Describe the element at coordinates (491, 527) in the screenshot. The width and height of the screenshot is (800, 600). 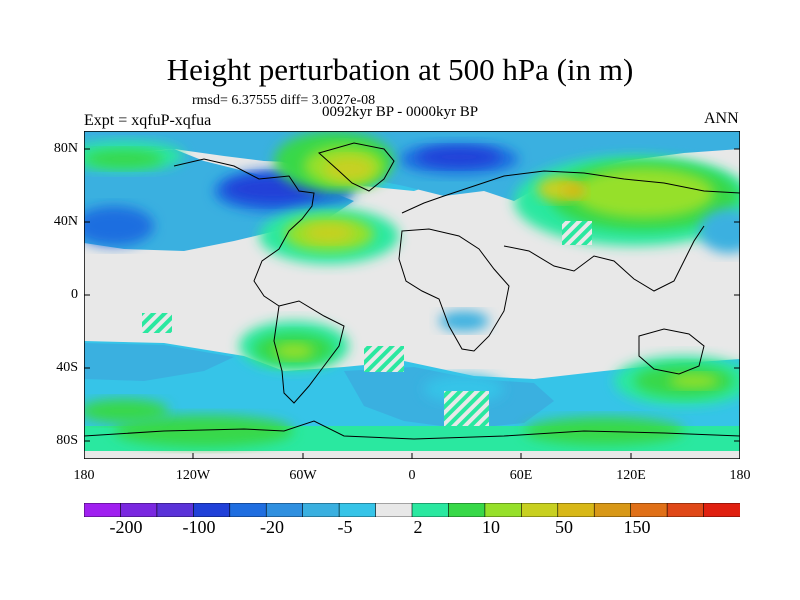
I see `colorbar-label-6: 10` at that location.